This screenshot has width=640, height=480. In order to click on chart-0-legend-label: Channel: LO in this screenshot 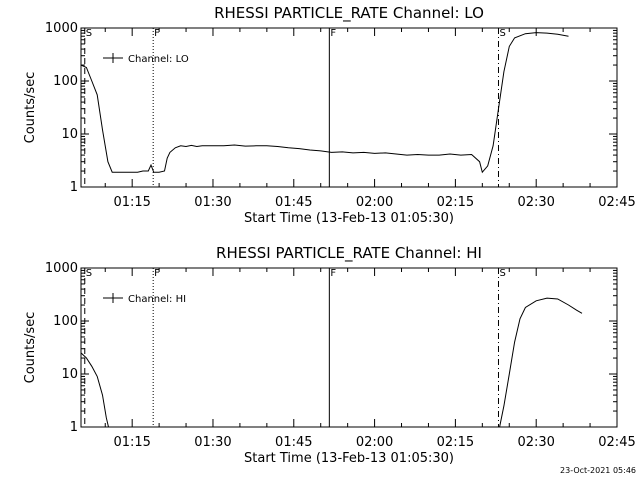, I will do `click(158, 59)`.